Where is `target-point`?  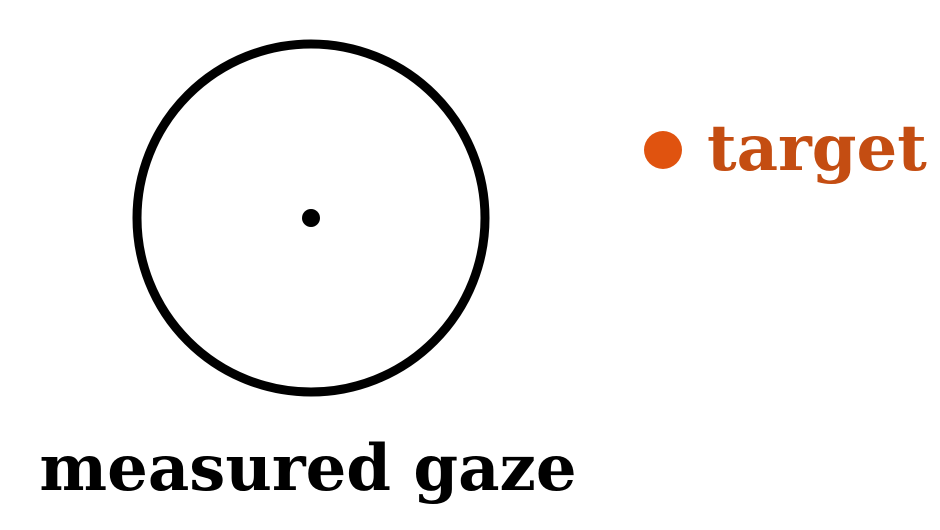
target-point is located at coordinates (663, 150).